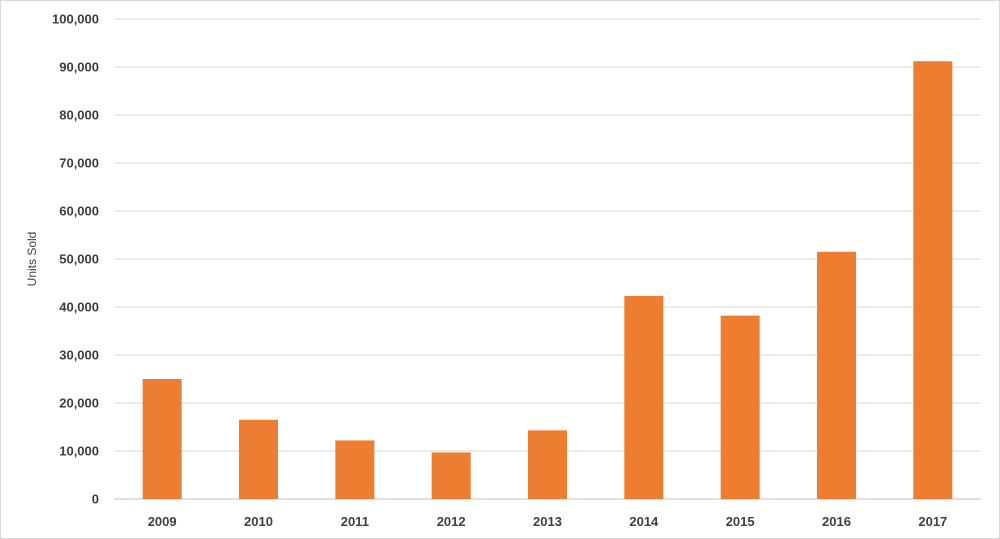 The width and height of the screenshot is (1000, 539). What do you see at coordinates (740, 407) in the screenshot?
I see `bar-2015` at bounding box center [740, 407].